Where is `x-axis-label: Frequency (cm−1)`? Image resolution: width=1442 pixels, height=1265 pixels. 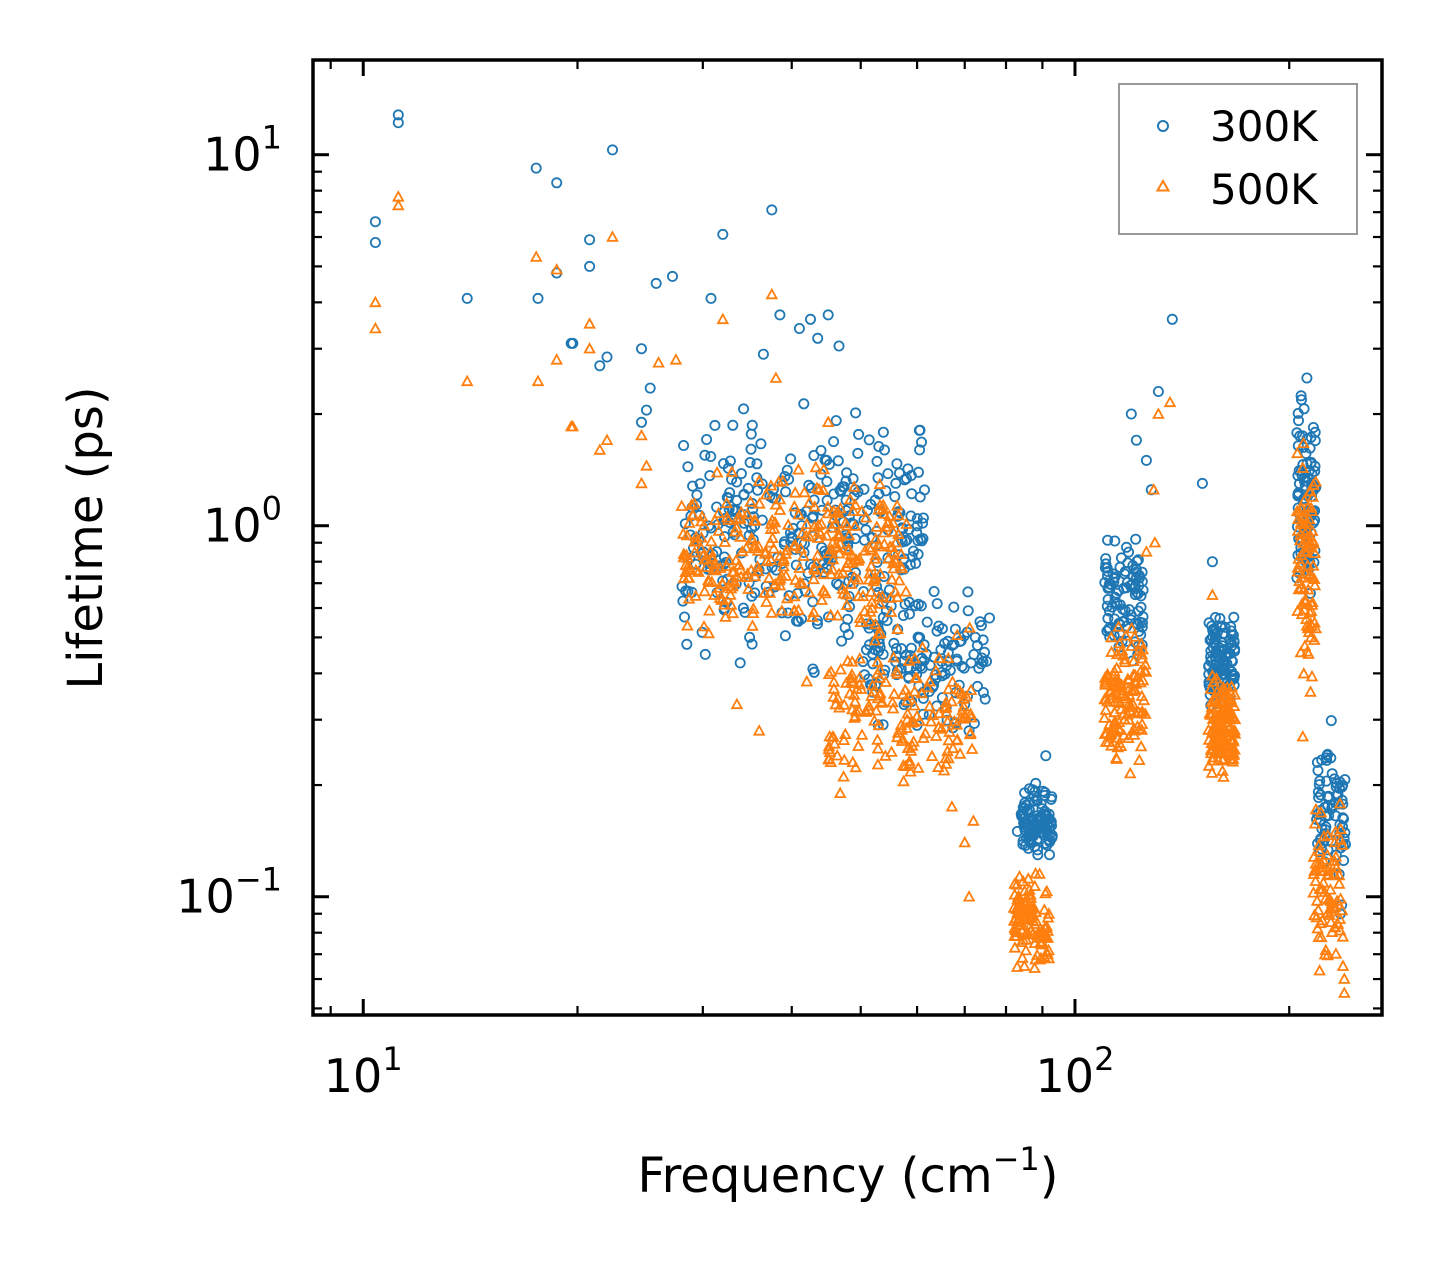
x-axis-label: Frequency (cm−1) is located at coordinates (847, 1172).